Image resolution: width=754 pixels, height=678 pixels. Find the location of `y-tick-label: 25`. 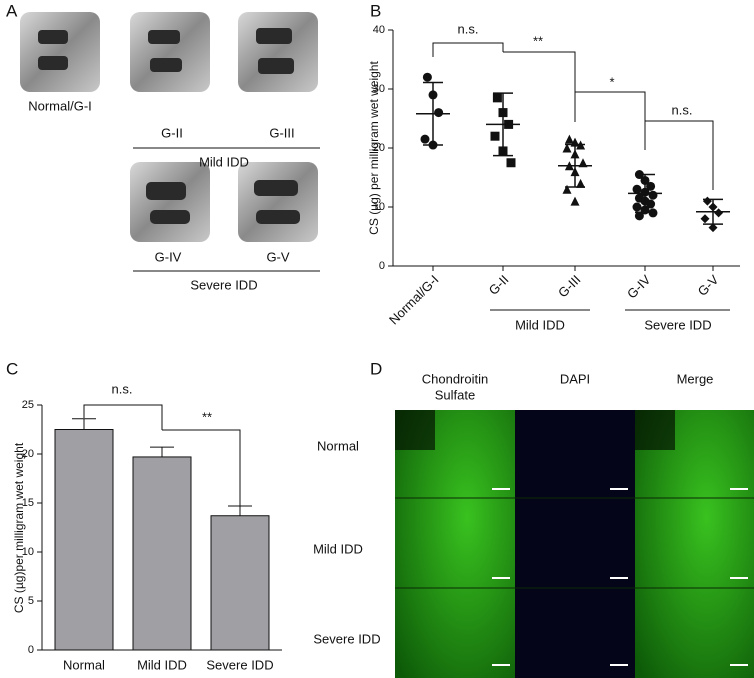

y-tick-label: 25 is located at coordinates (28, 405).